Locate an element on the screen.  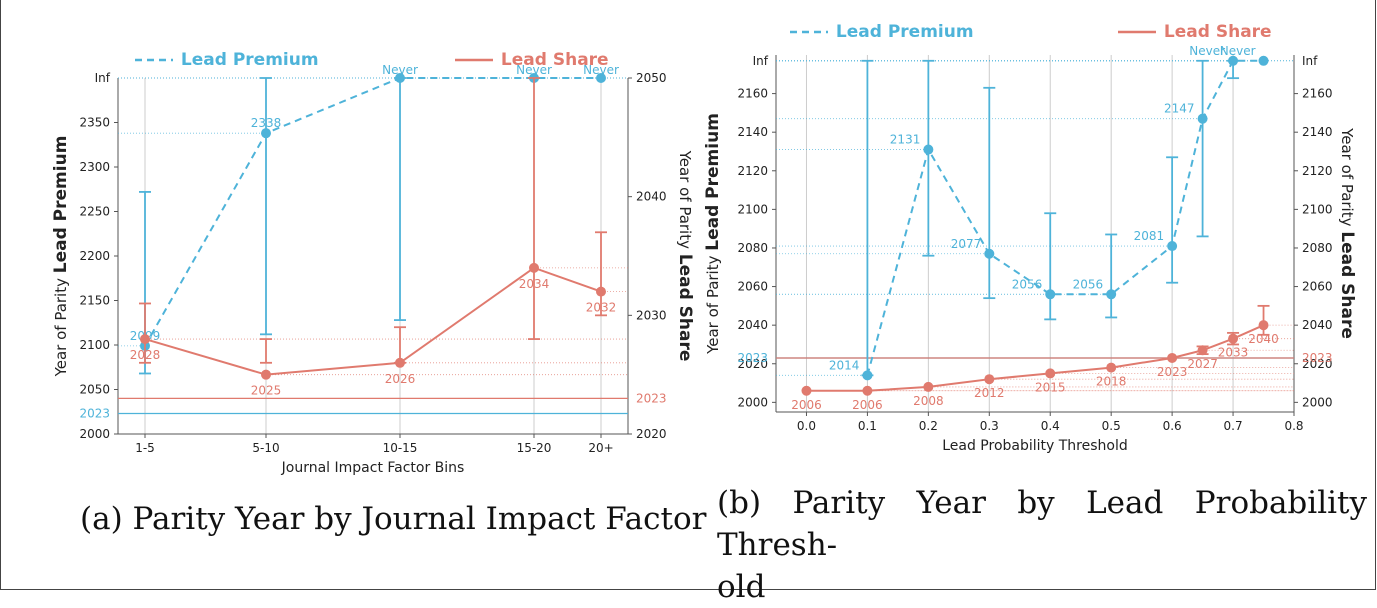
x-tick-label: 0.5 is located at coordinates (1111, 426).